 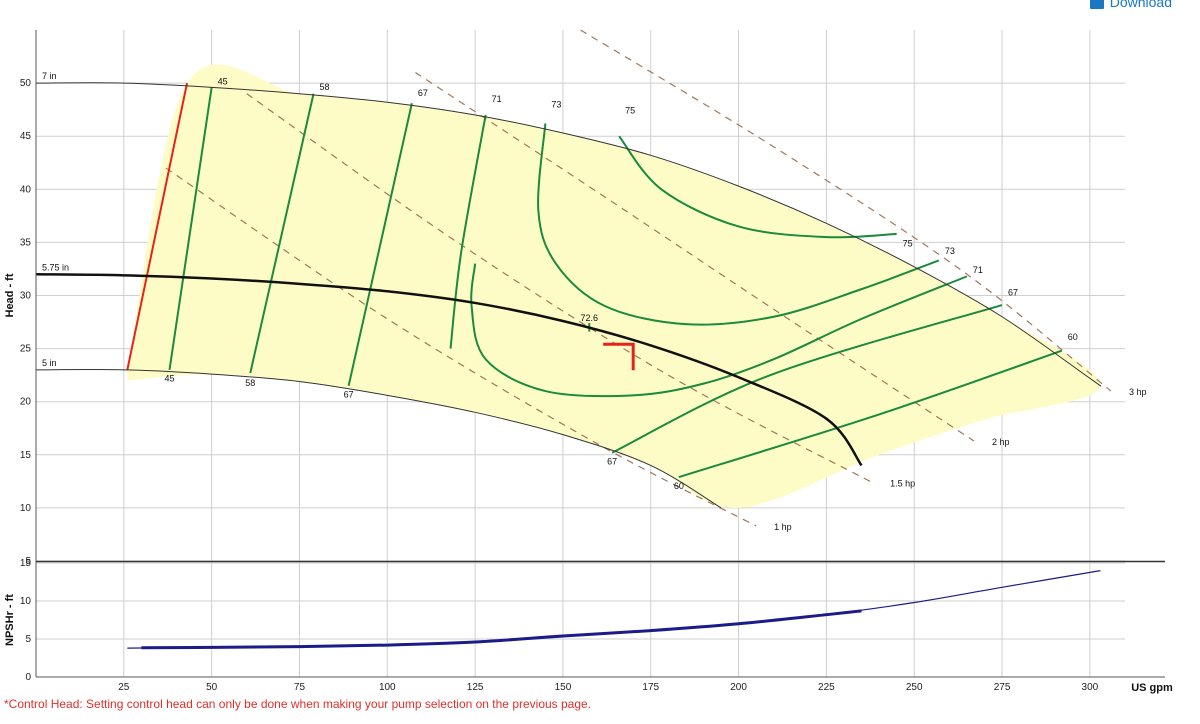 What do you see at coordinates (556, 105) in the screenshot?
I see `efficiency-label-top: 73` at bounding box center [556, 105].